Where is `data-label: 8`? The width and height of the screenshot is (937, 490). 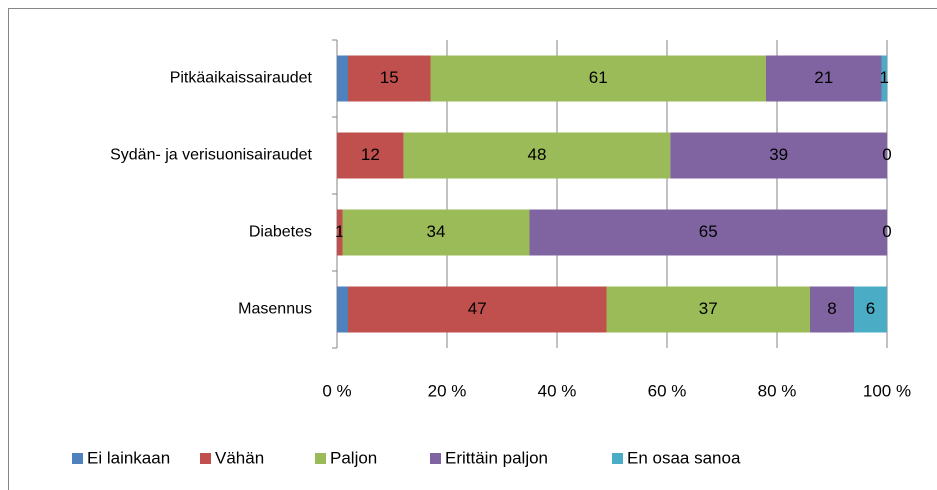
data-label: 8 is located at coordinates (831, 308).